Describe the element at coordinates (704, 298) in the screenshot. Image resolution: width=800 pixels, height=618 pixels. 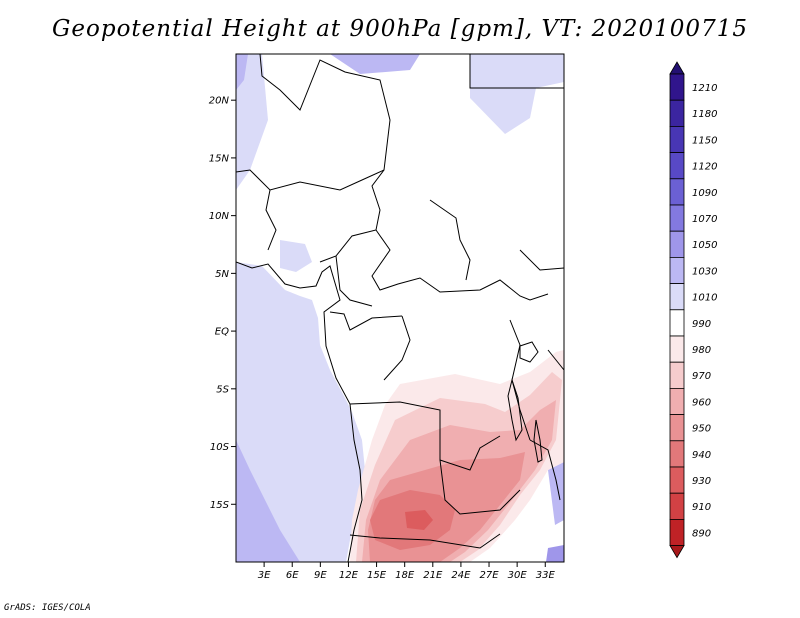
I see `colorbar-label: 1010` at that location.